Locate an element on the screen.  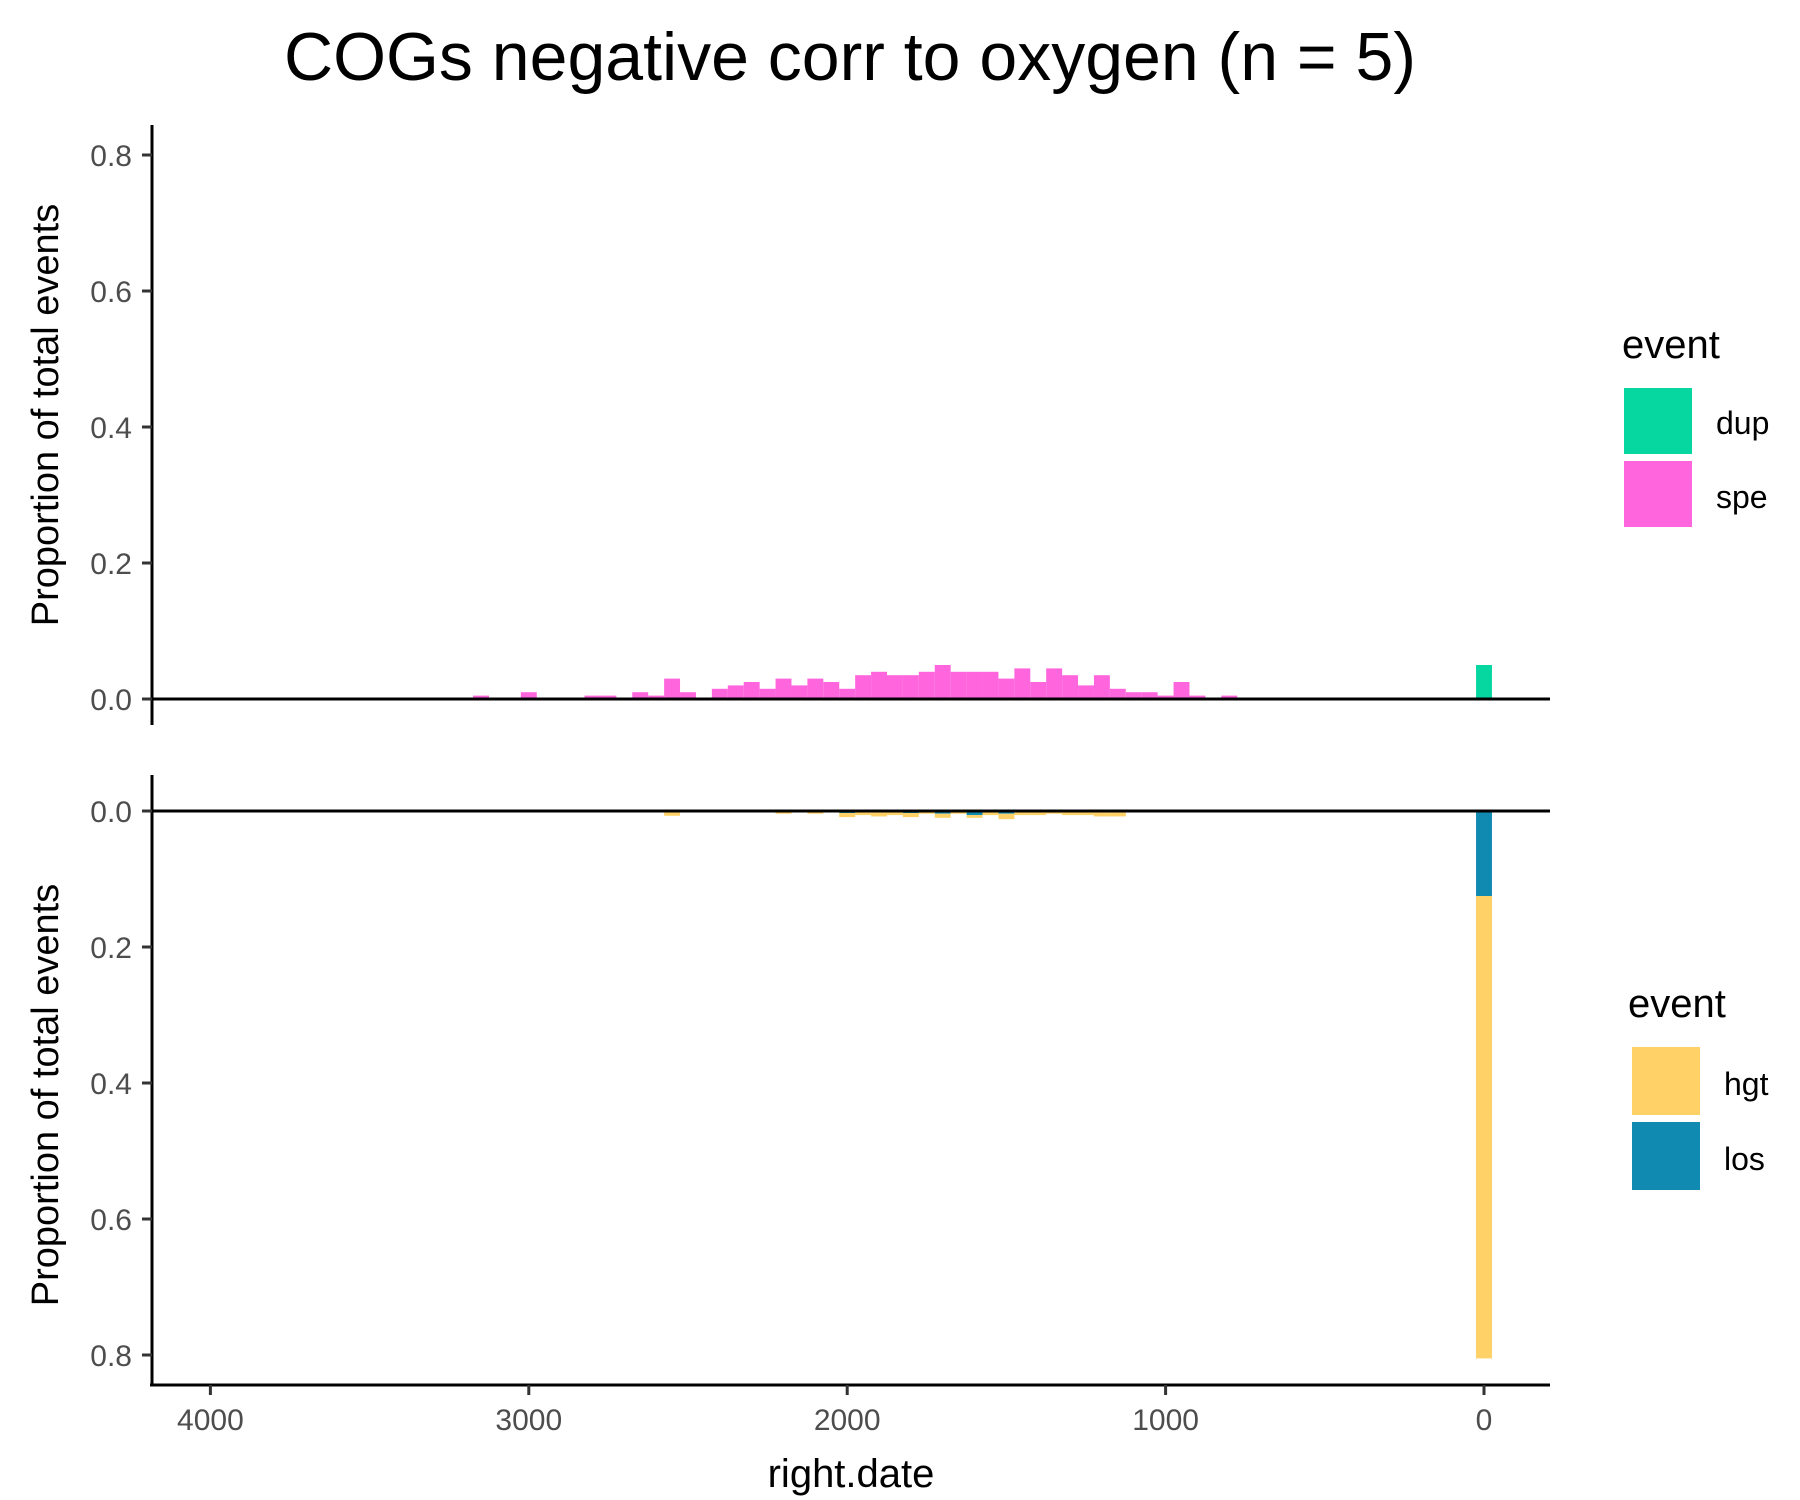
upper-y-ticks: 0.0 0.2 0.4 0.6 0.8 is located at coordinates (121, 428).